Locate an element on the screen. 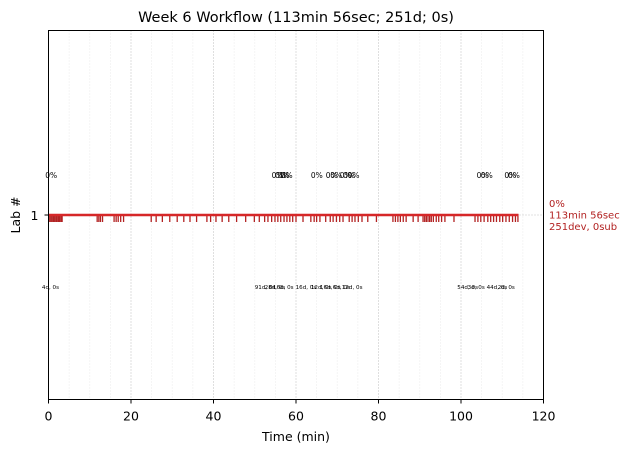 Image resolution: width=637 pixels, height=453 pixels. x-tick-label: 0 is located at coordinates (49, 416).